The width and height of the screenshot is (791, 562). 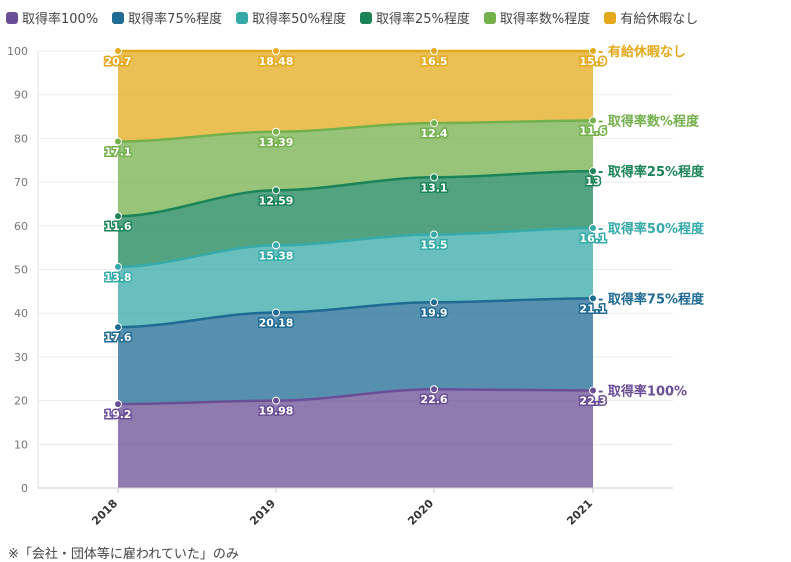 What do you see at coordinates (651, 299) in the screenshot?
I see `series-end-label: - 取得率75%程度` at bounding box center [651, 299].